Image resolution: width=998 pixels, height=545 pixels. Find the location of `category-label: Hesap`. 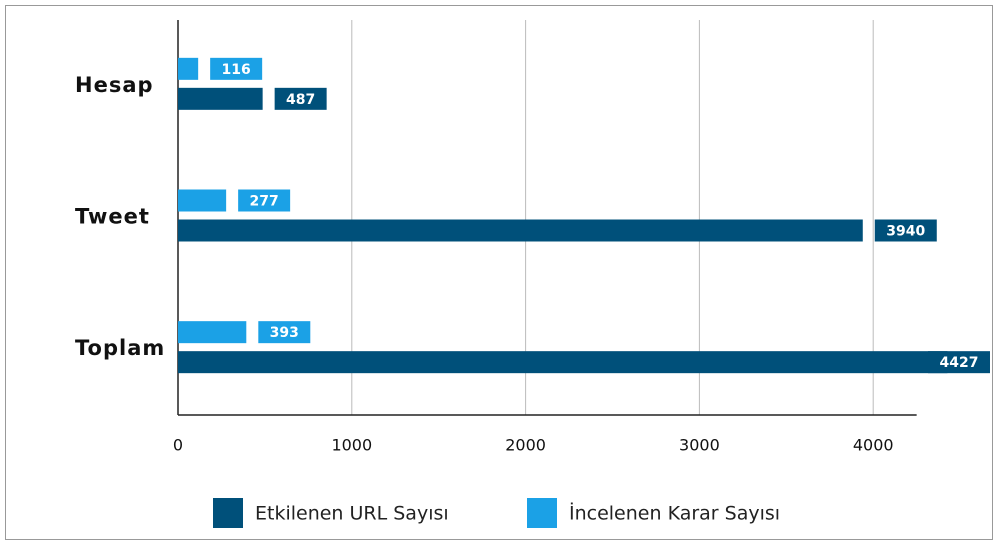

category-label: Hesap is located at coordinates (114, 85).